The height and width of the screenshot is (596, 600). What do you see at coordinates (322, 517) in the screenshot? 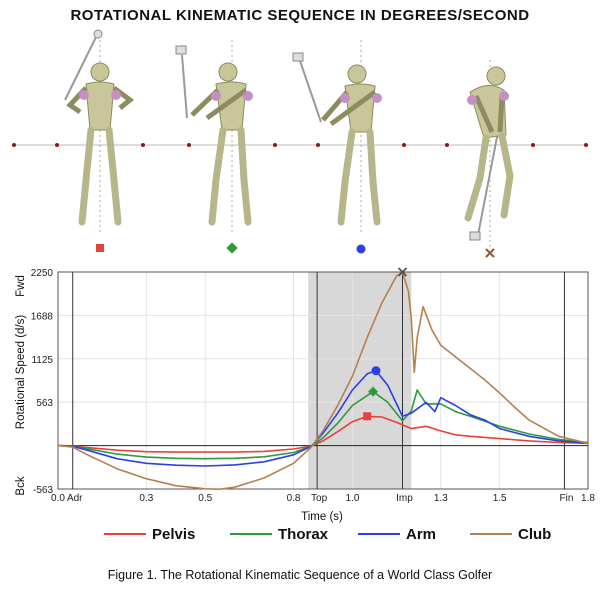
I see `x-axis-label: Time (s)` at bounding box center [322, 517].